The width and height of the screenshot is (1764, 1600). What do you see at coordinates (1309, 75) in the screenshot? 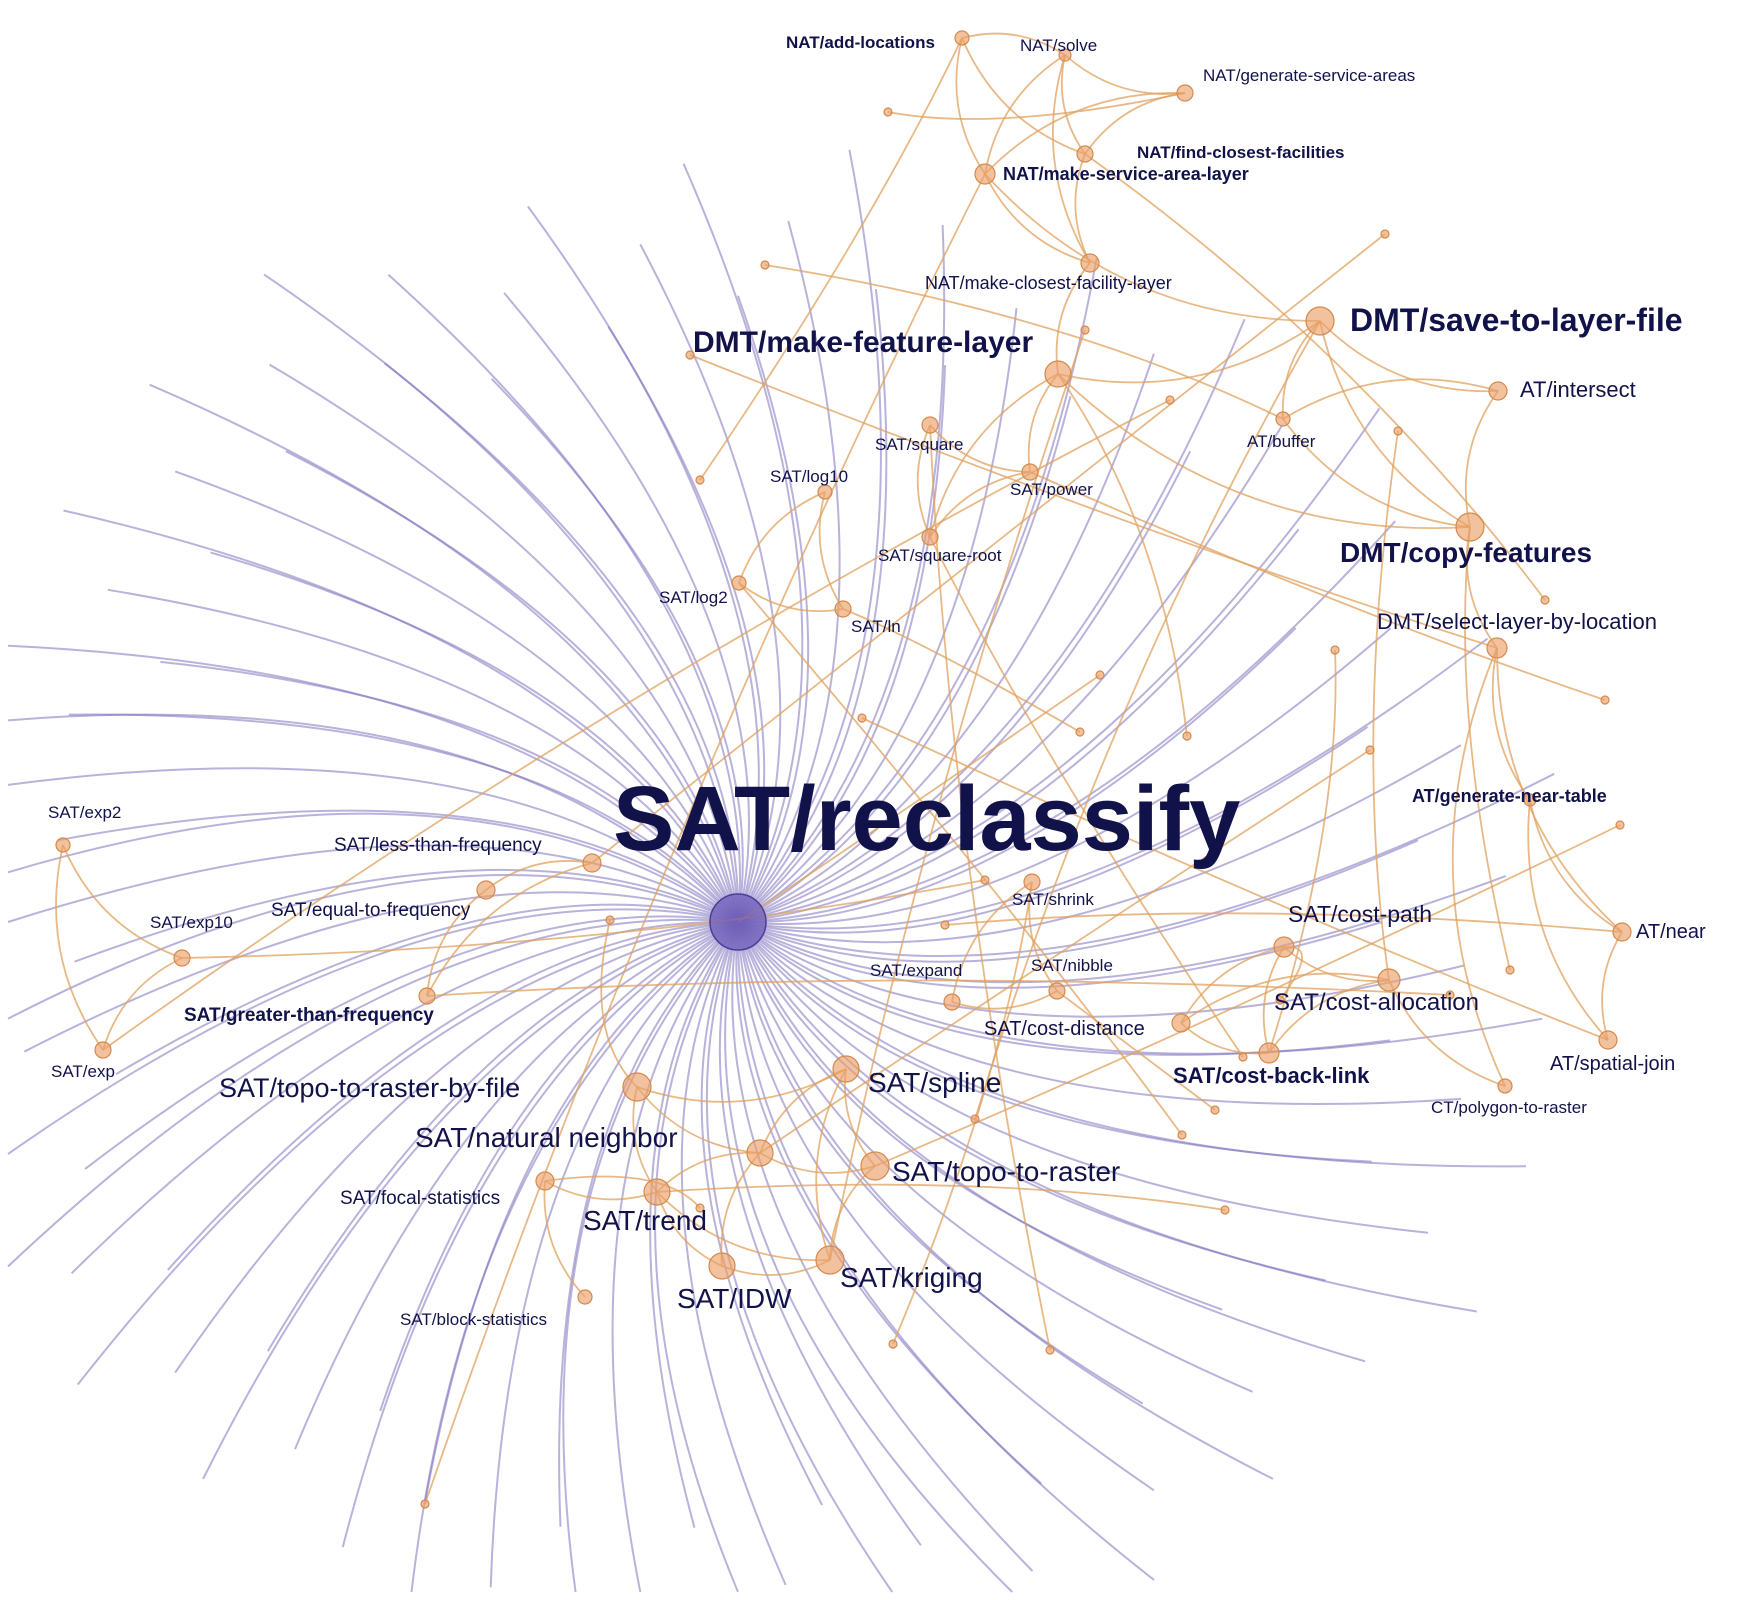
I see `node-label: NAT/generate-service-areas` at bounding box center [1309, 75].